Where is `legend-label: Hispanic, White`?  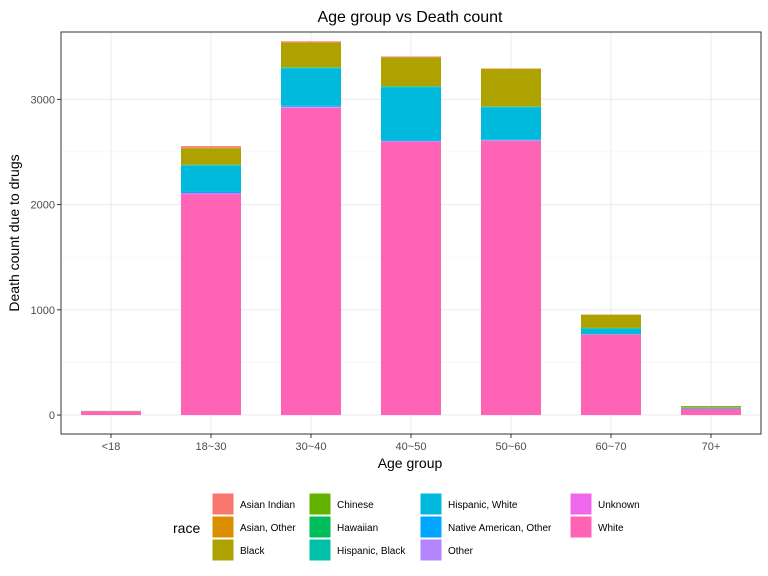 legend-label: Hispanic, White is located at coordinates (483, 505).